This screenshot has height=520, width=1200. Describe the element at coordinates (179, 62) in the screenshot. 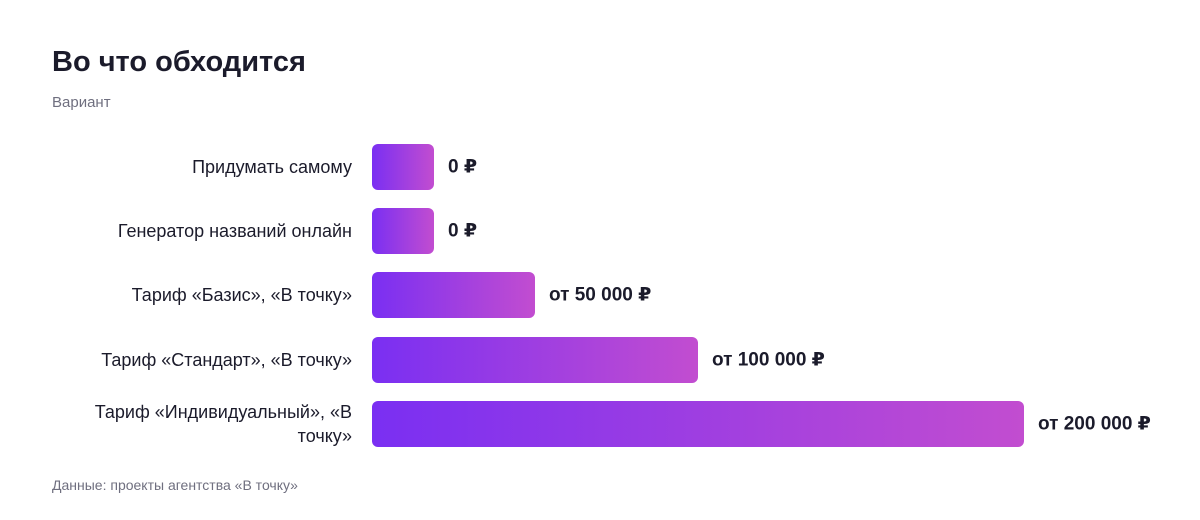

I see `chart-title: Во что обходится` at that location.